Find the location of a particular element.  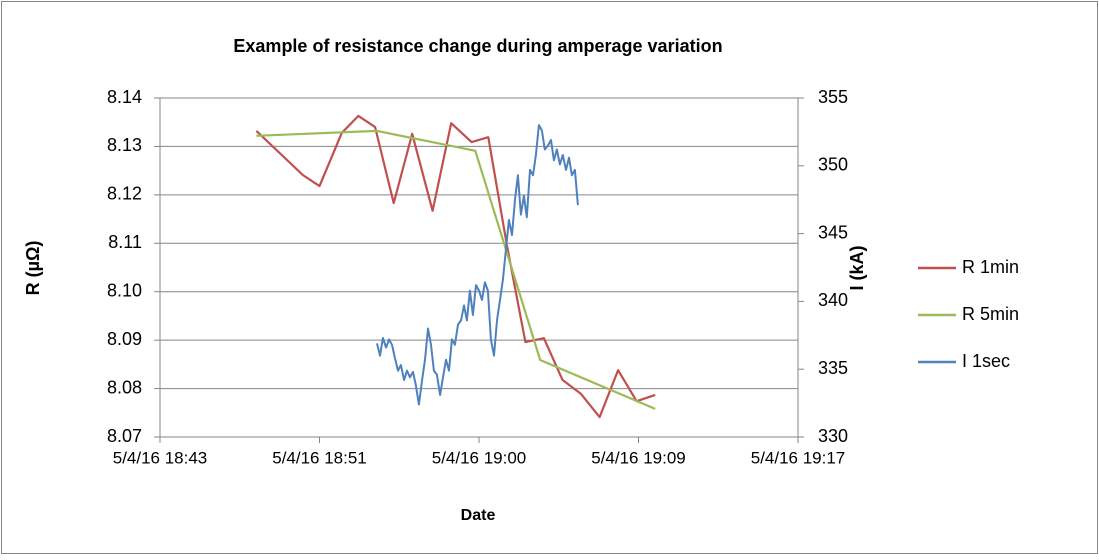

y2-axis-label: I (kA) is located at coordinates (857, 267).